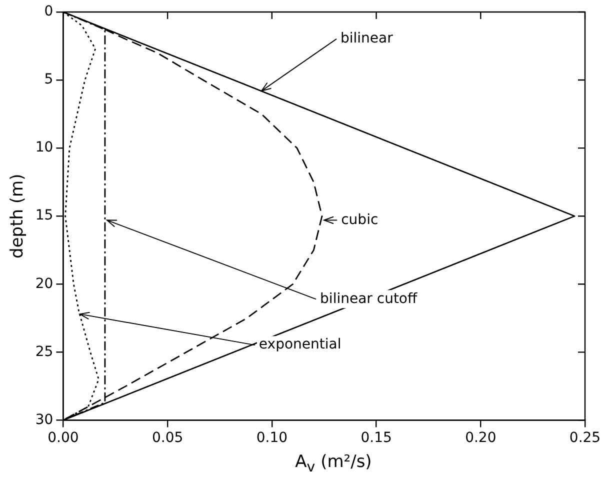  Describe the element at coordinates (168, 438) in the screenshot. I see `x-tick-label: 0.05` at that location.